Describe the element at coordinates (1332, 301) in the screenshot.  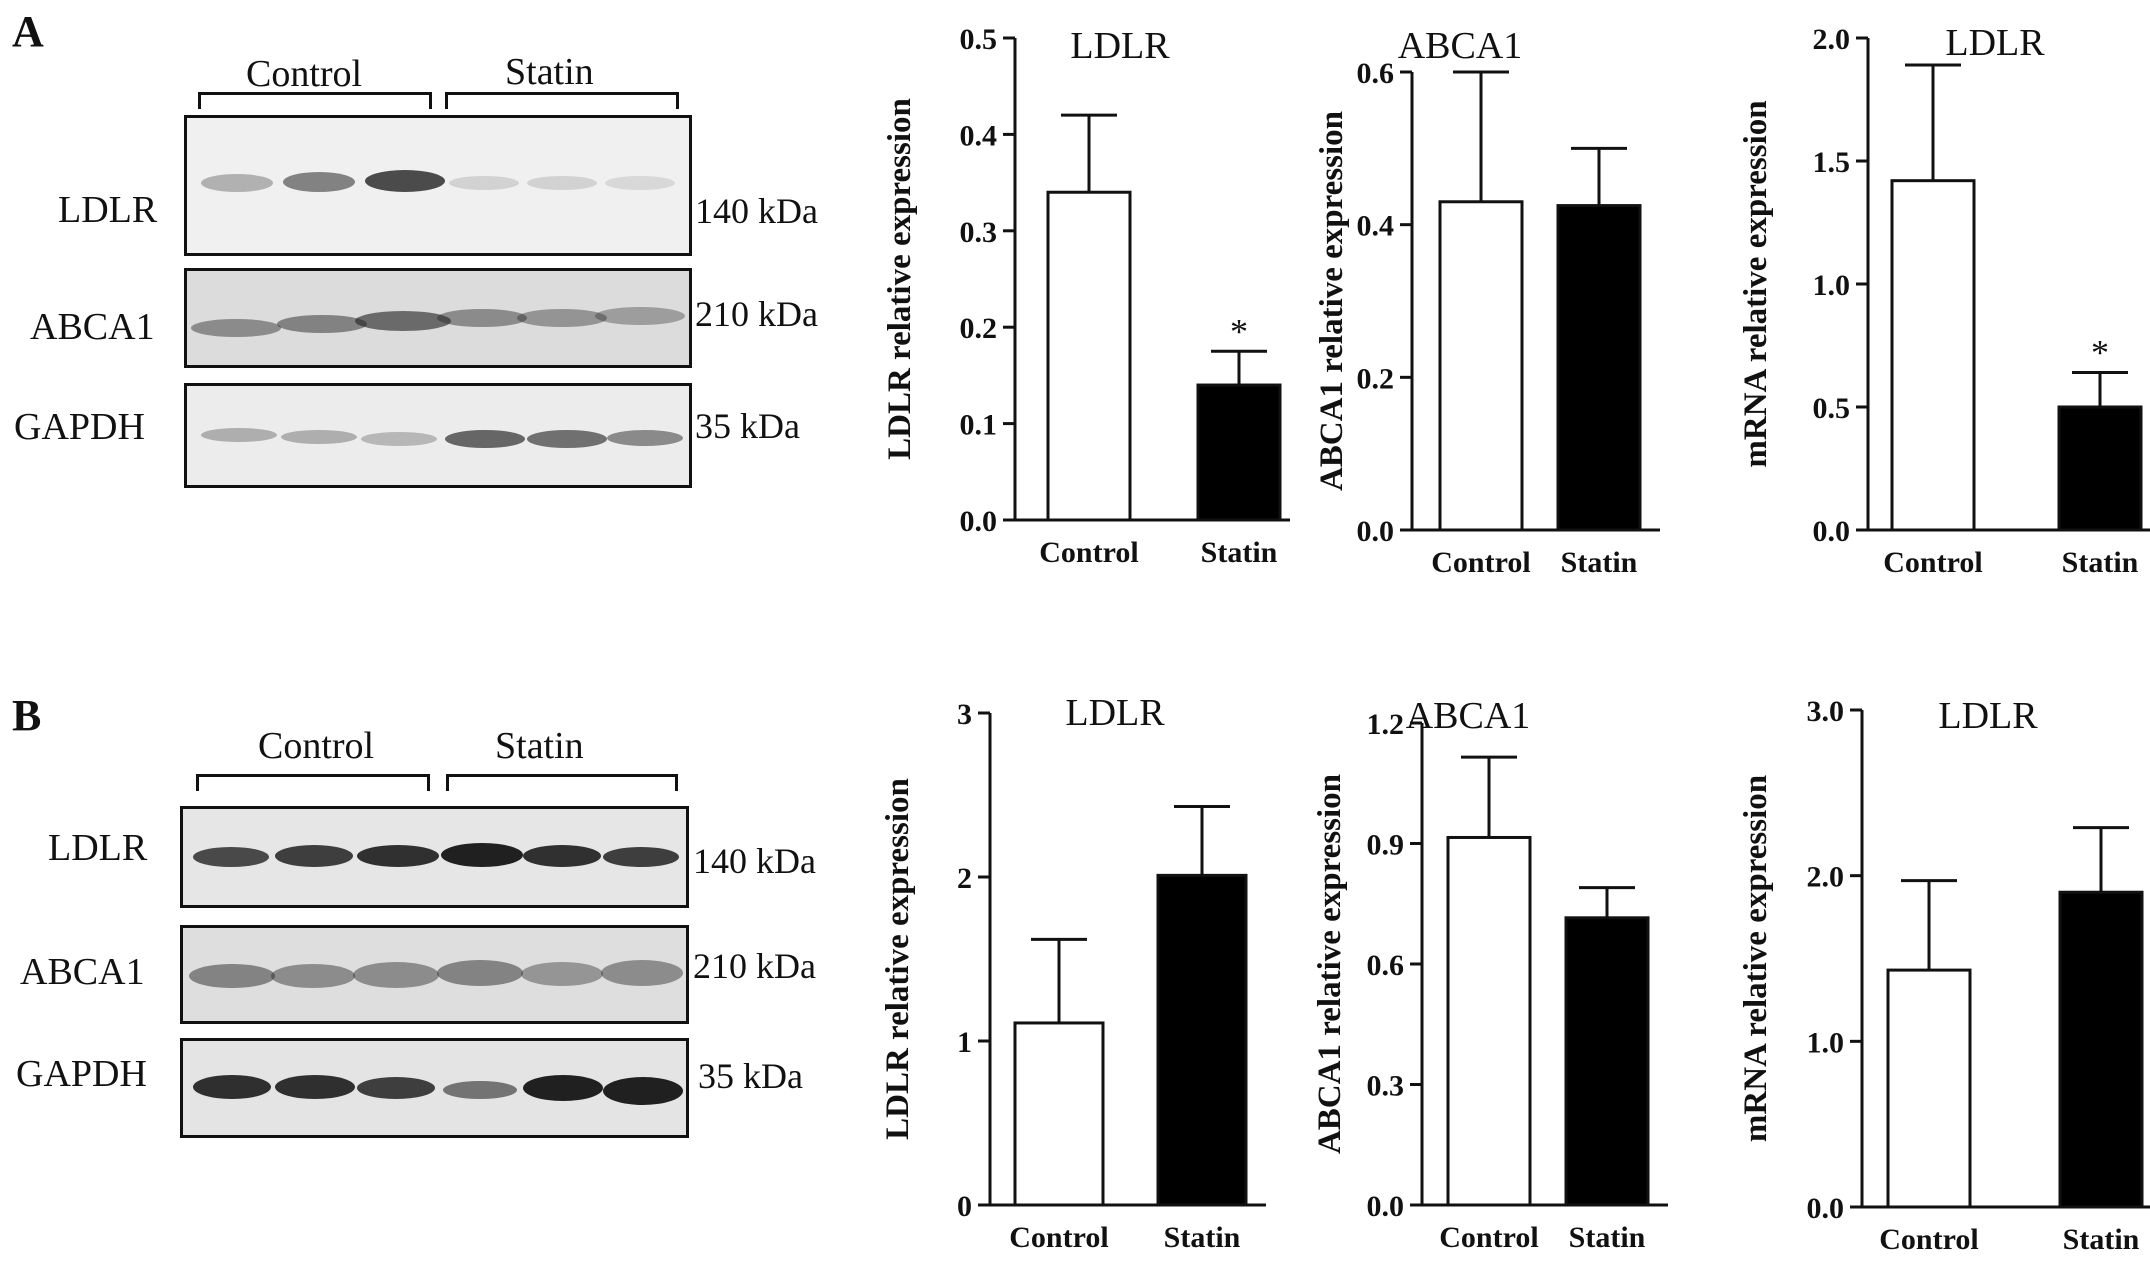
I see `y-axis-label: ABCA1 relative expression` at that location.